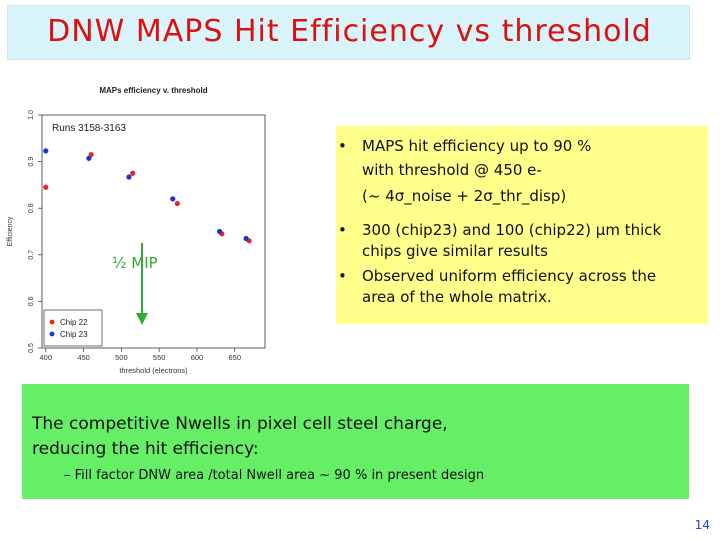  I want to click on y-tick-label: 0.5, so click(31, 348).